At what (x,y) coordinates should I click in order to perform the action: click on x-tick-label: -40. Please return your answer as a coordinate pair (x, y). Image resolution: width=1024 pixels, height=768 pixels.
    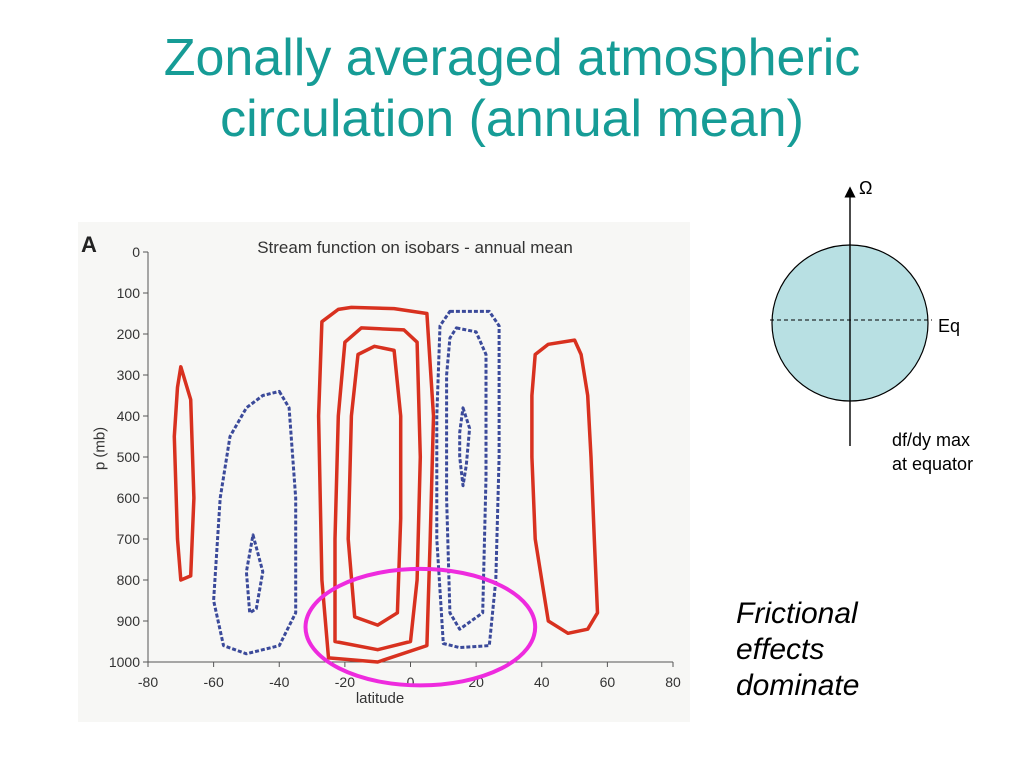
    Looking at the image, I should click on (279, 682).